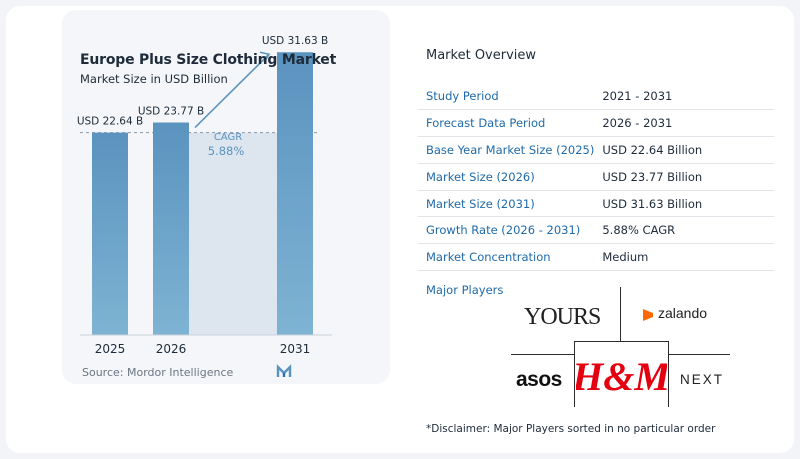 The height and width of the screenshot is (459, 800). I want to click on row-value: USD 31.63 Billion, so click(684, 204).